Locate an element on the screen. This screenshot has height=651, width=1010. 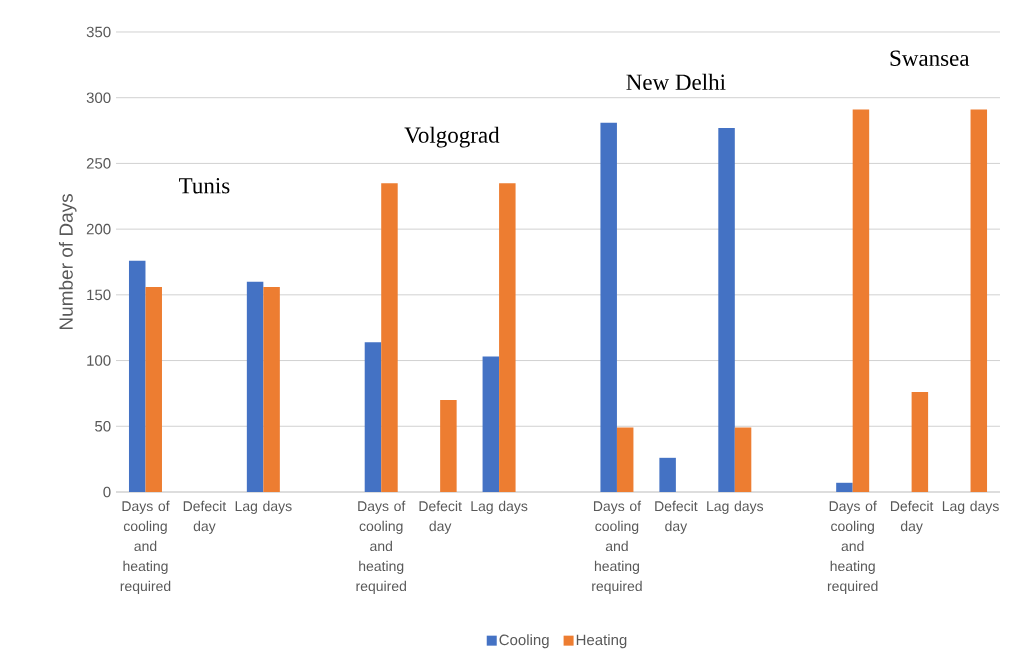
y-tick-label: 150 is located at coordinates (99, 295).